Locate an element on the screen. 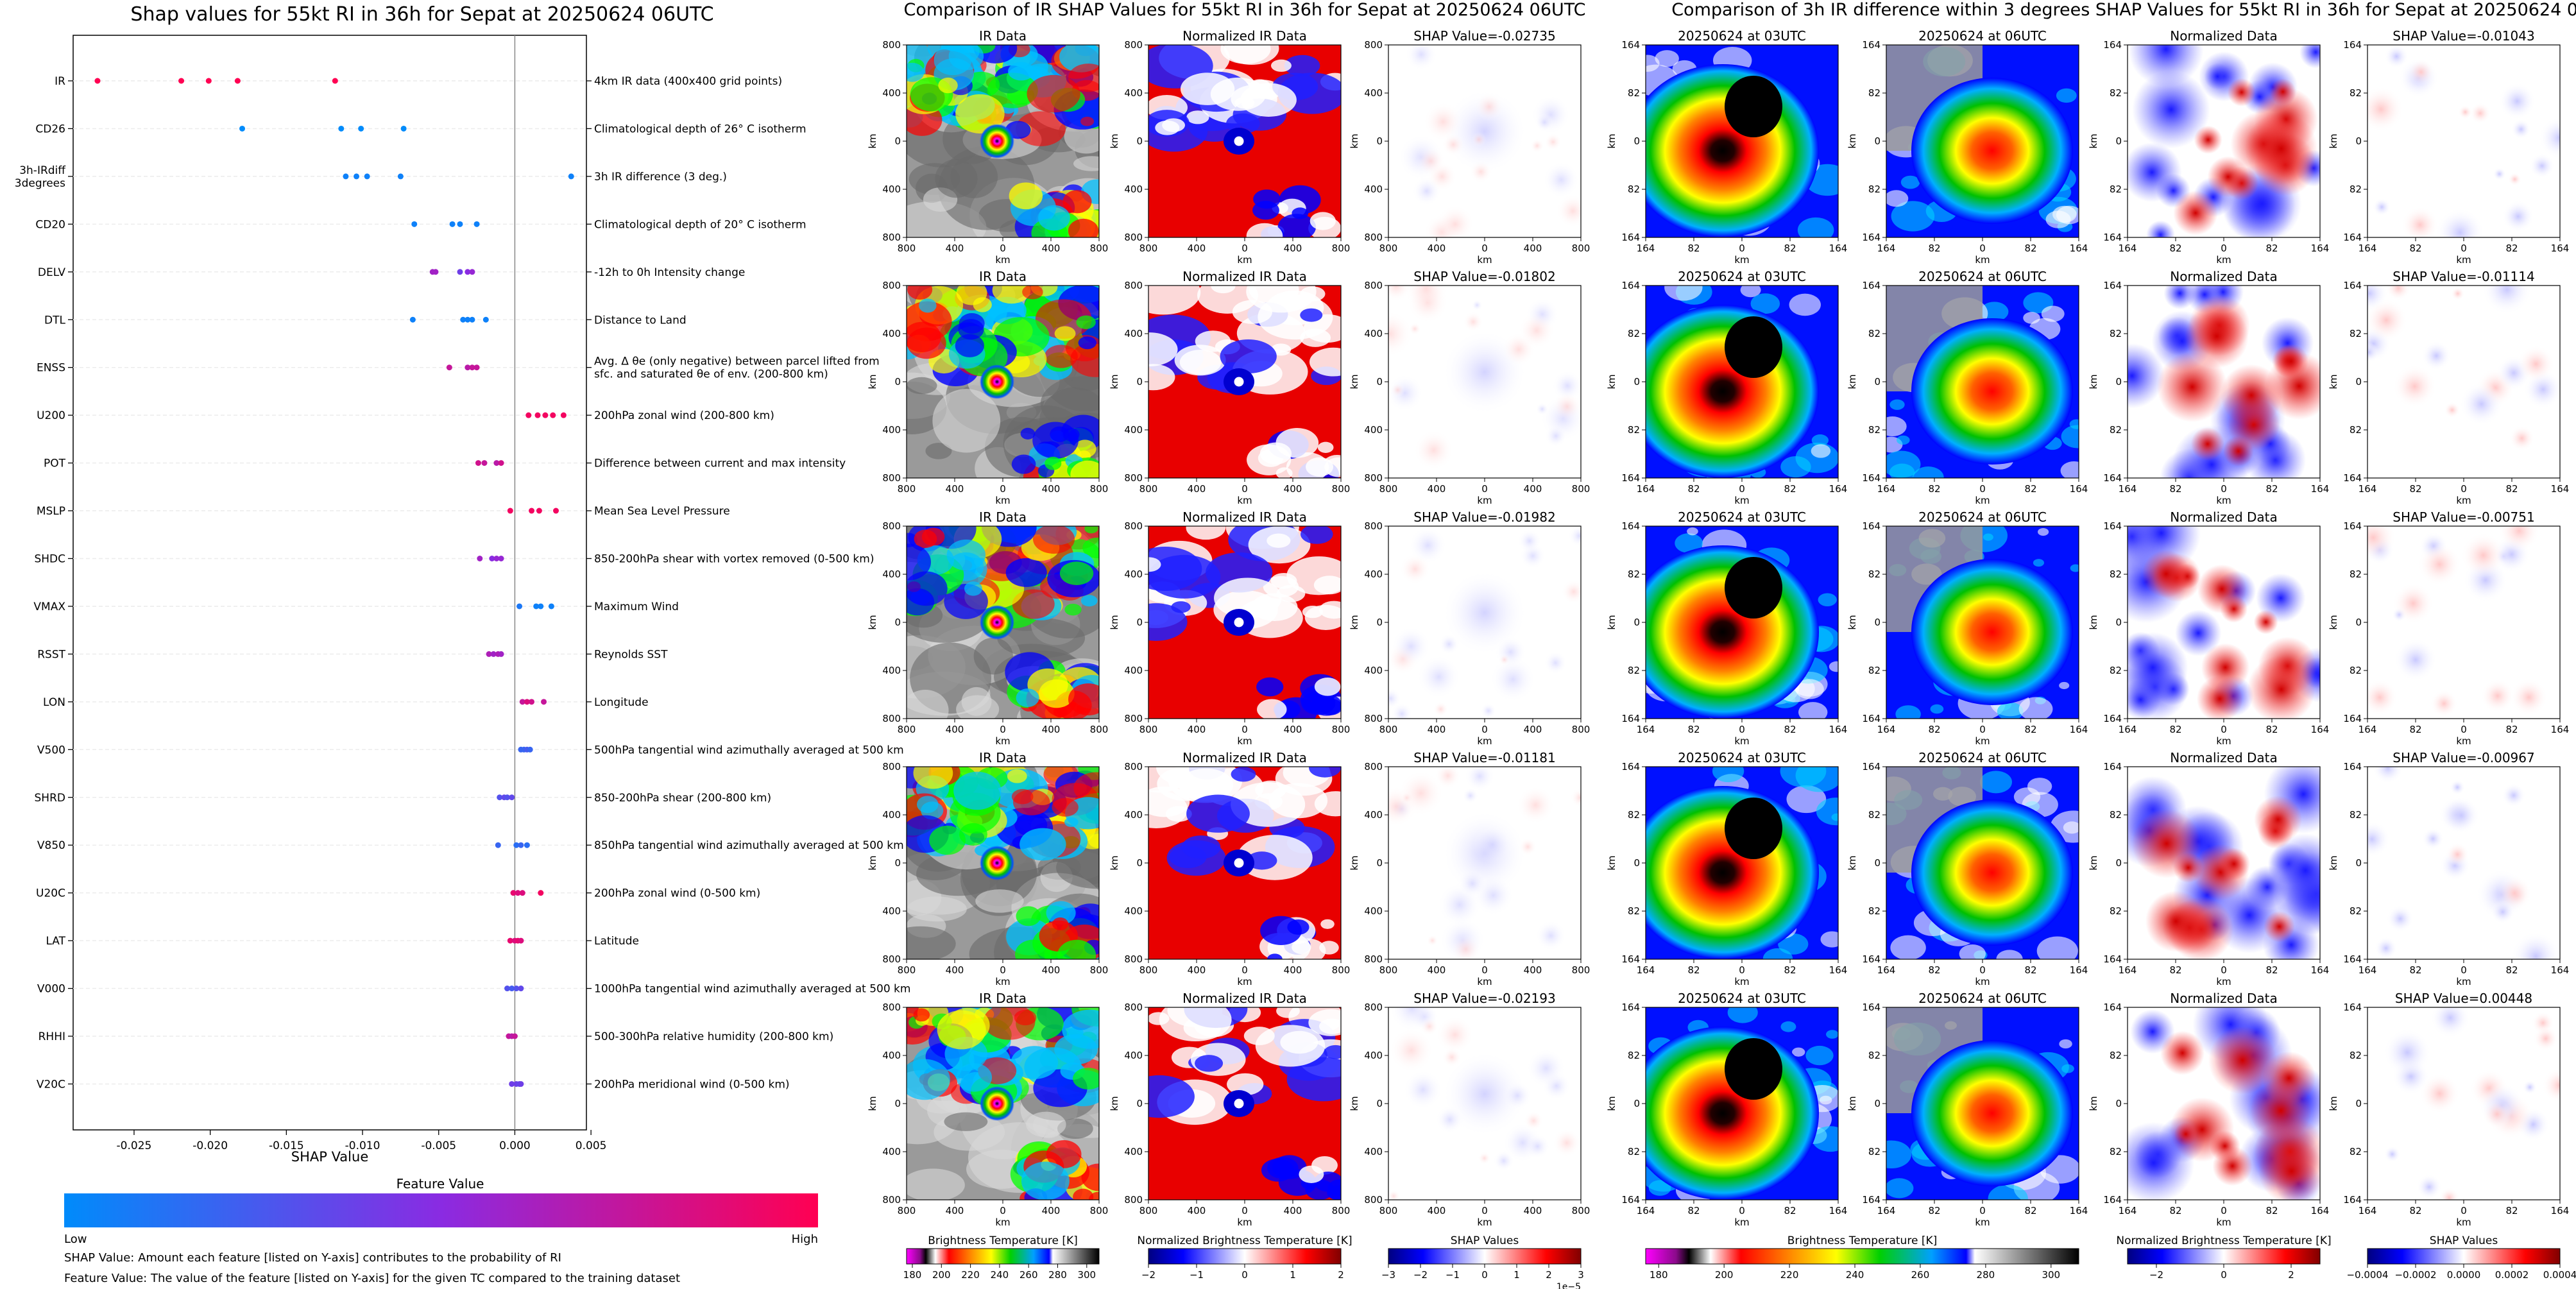 Image resolution: width=2576 pixels, height=1289 pixels. colorbar-tick-label: 0 is located at coordinates (1484, 1275).